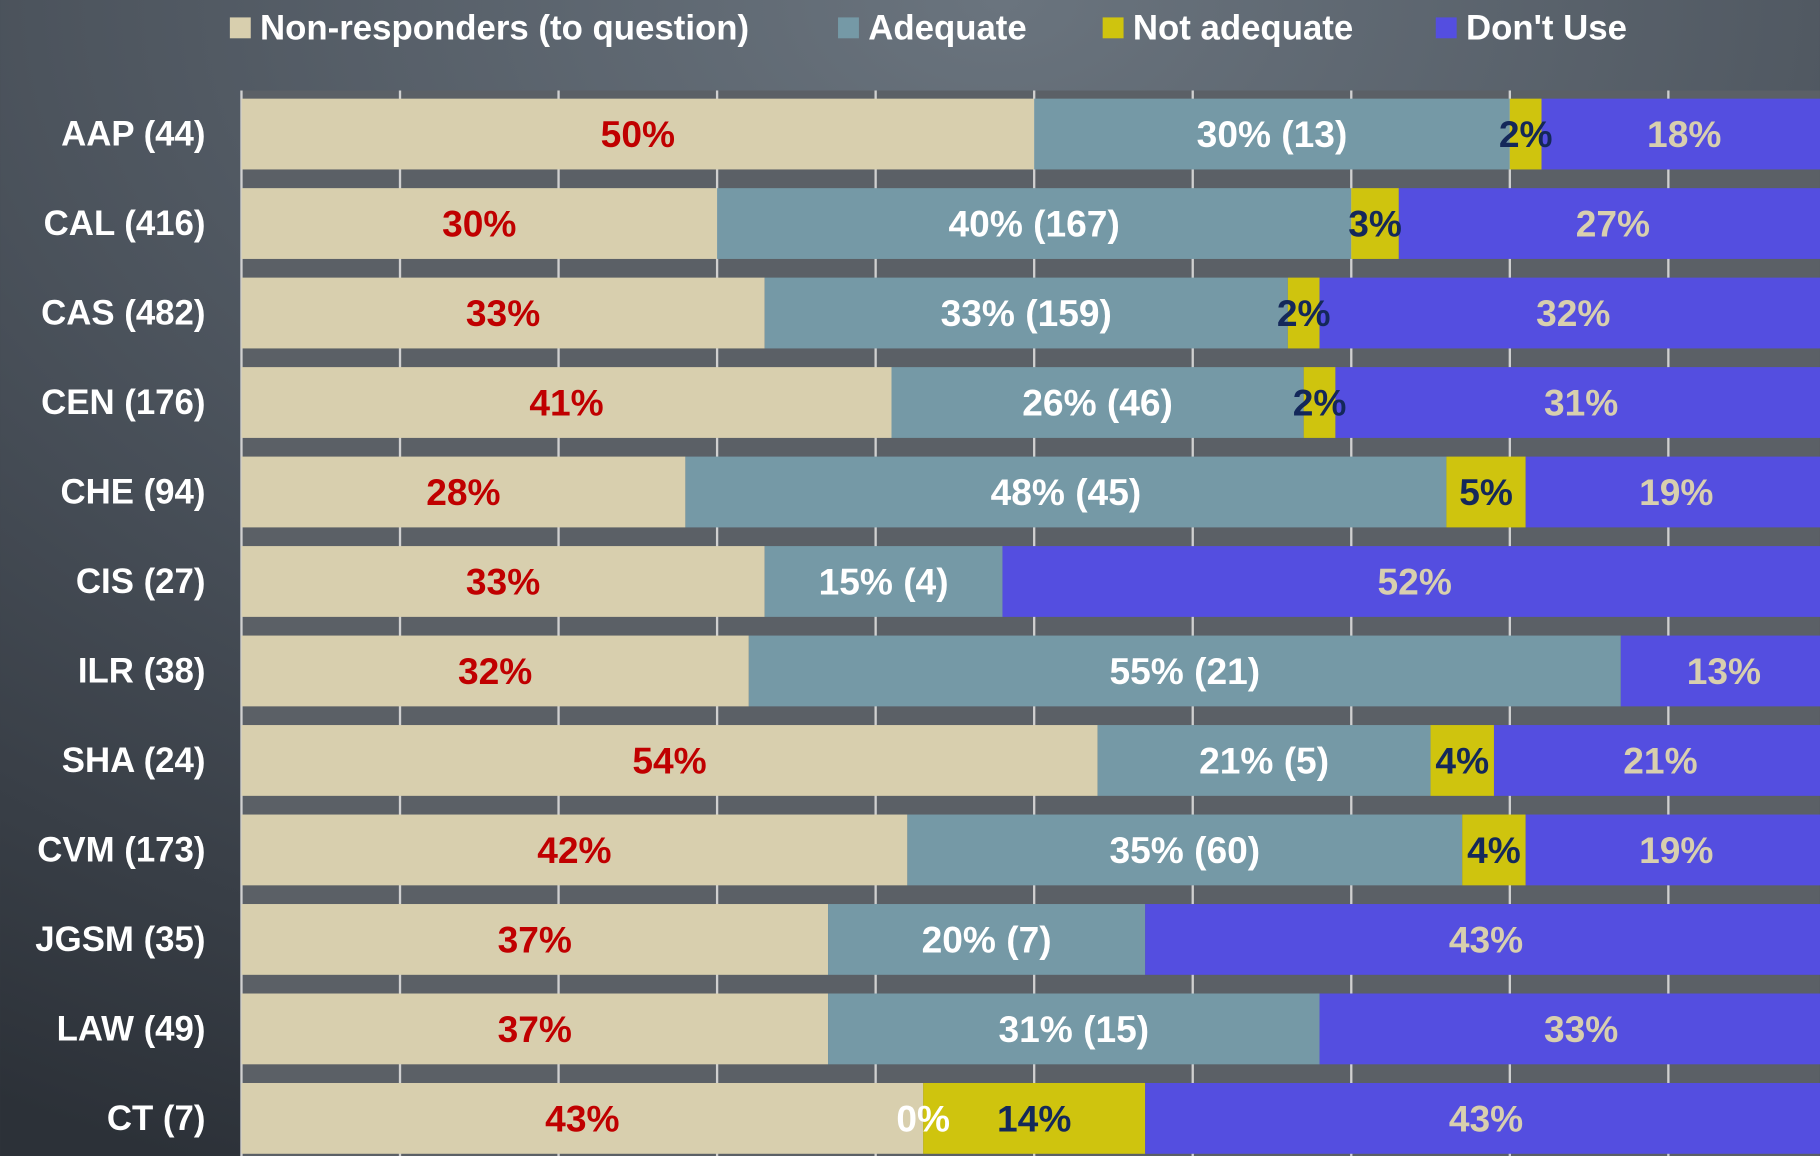 The width and height of the screenshot is (1820, 1156). I want to click on data-label: 41%, so click(566, 403).